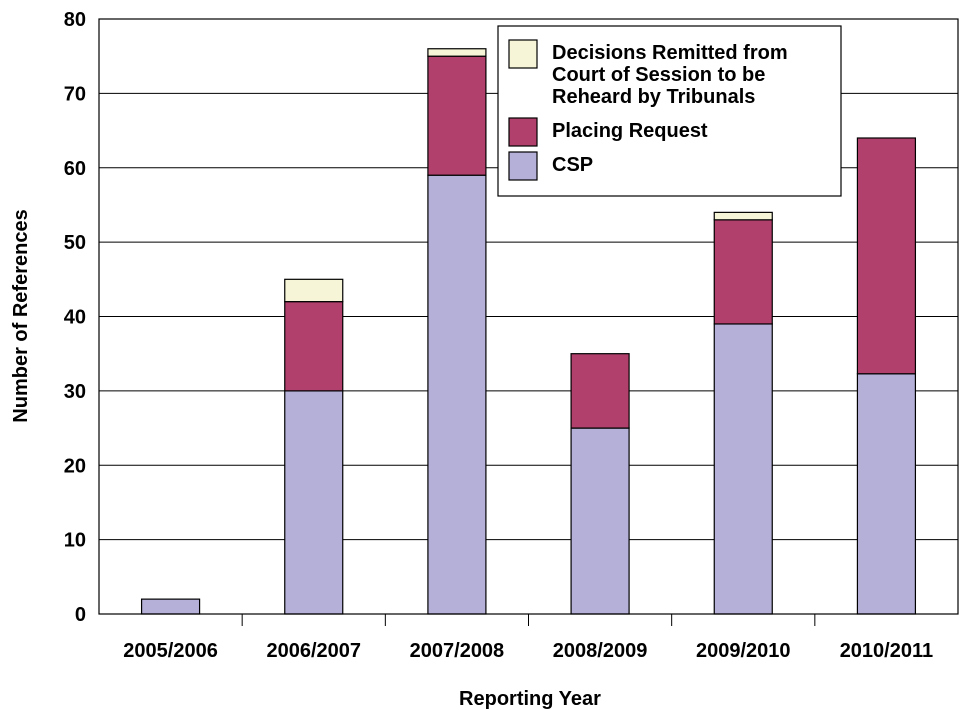  I want to click on y-tick-label: 60, so click(75, 169).